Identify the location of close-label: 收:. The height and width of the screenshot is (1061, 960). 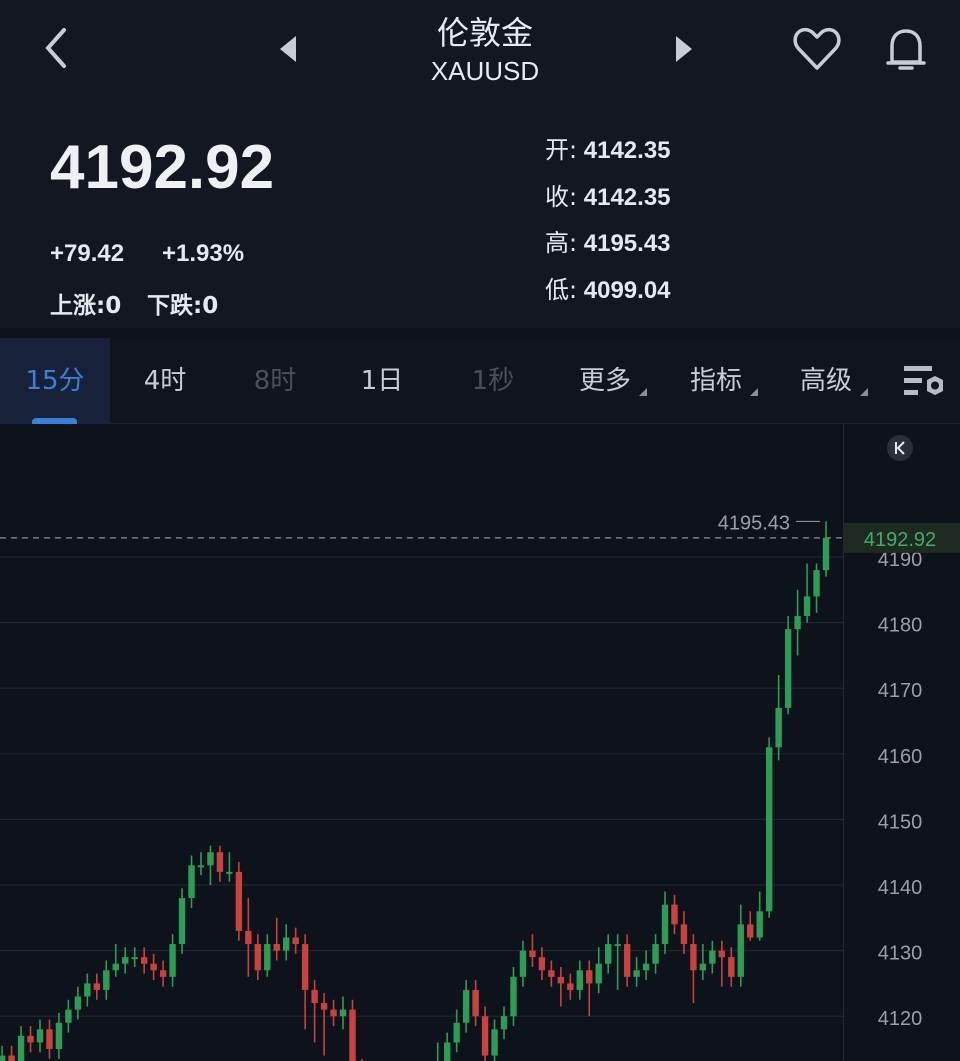
(561, 197).